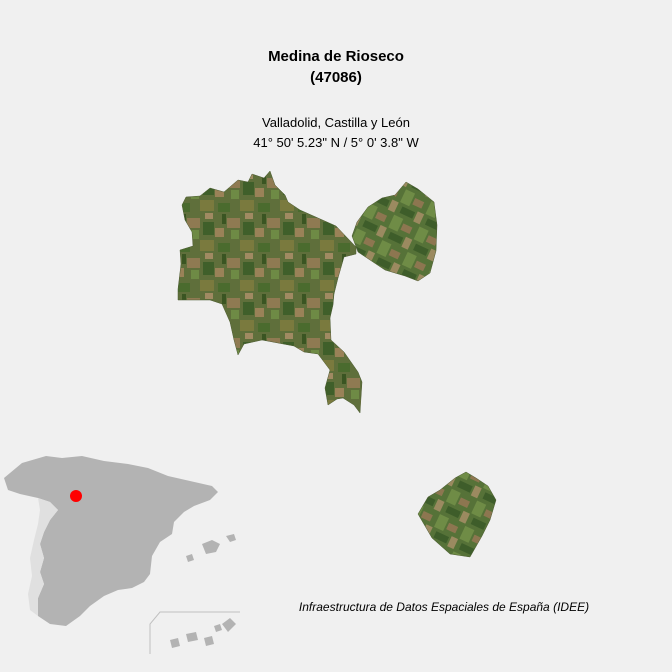  Describe the element at coordinates (336, 56) in the screenshot. I see `municipality-name: Medina de Rioseco` at that location.